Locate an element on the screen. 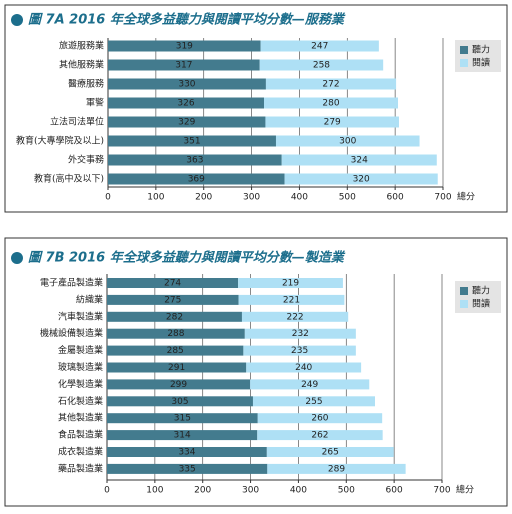  data-label: 369 is located at coordinates (196, 180).